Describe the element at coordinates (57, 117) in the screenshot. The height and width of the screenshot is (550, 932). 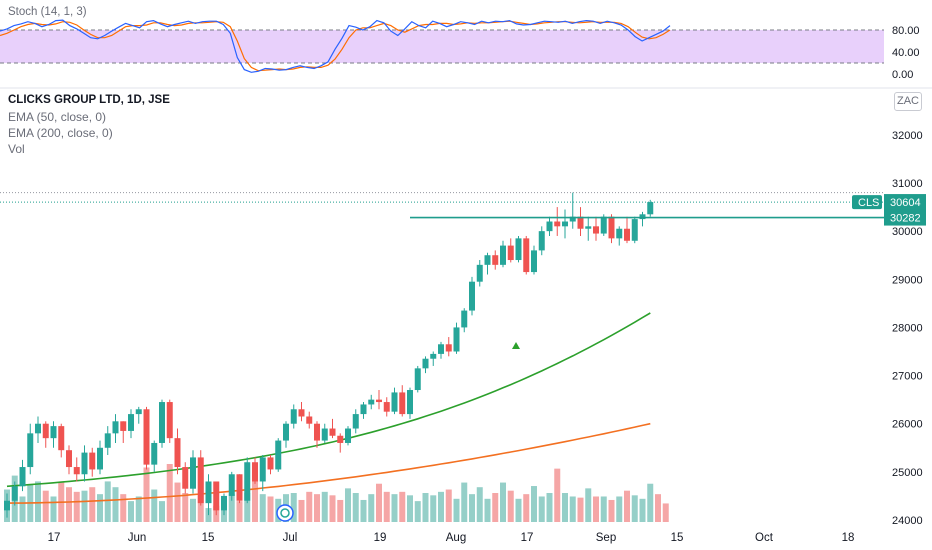
I see `ema50-legend: EMA (50, close, 0)` at that location.